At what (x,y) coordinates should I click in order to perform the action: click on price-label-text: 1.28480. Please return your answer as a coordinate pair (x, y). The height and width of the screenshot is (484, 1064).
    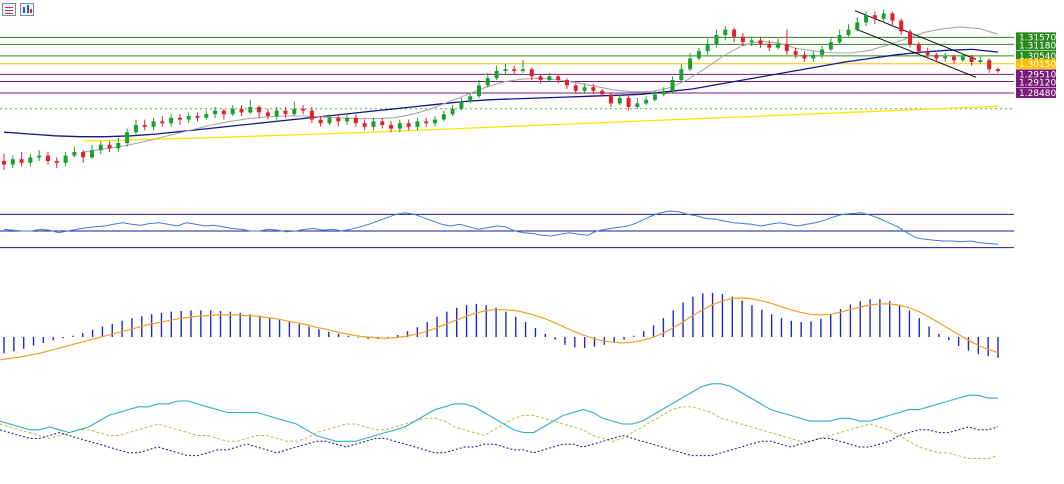
    Looking at the image, I should click on (1037, 94).